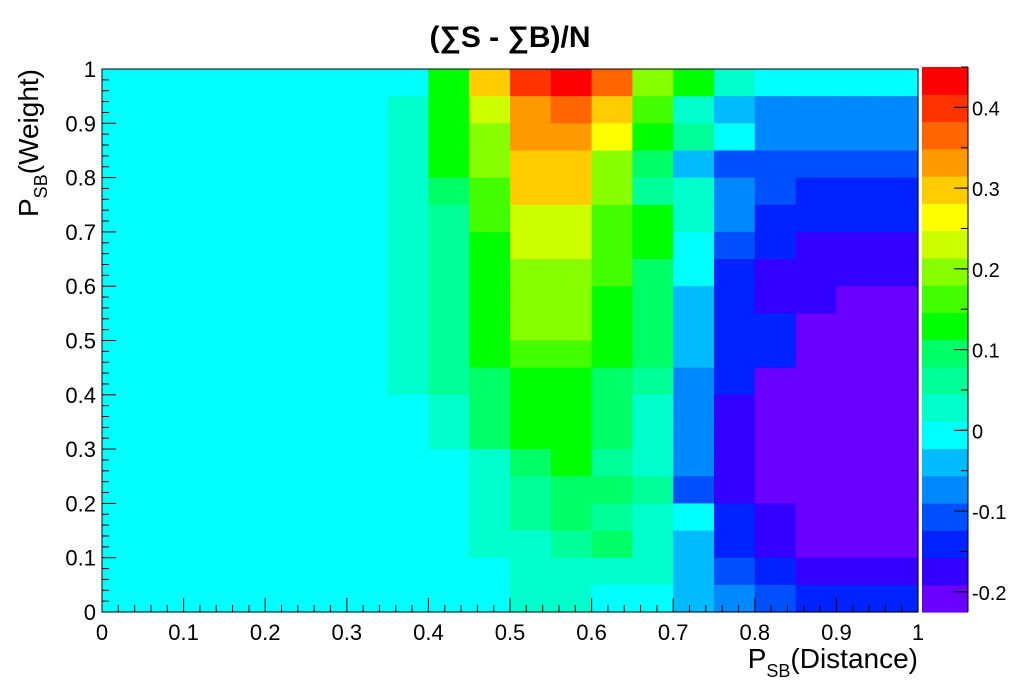 The height and width of the screenshot is (681, 1020). What do you see at coordinates (80, 558) in the screenshot?
I see `y-tick-label: 0.1` at bounding box center [80, 558].